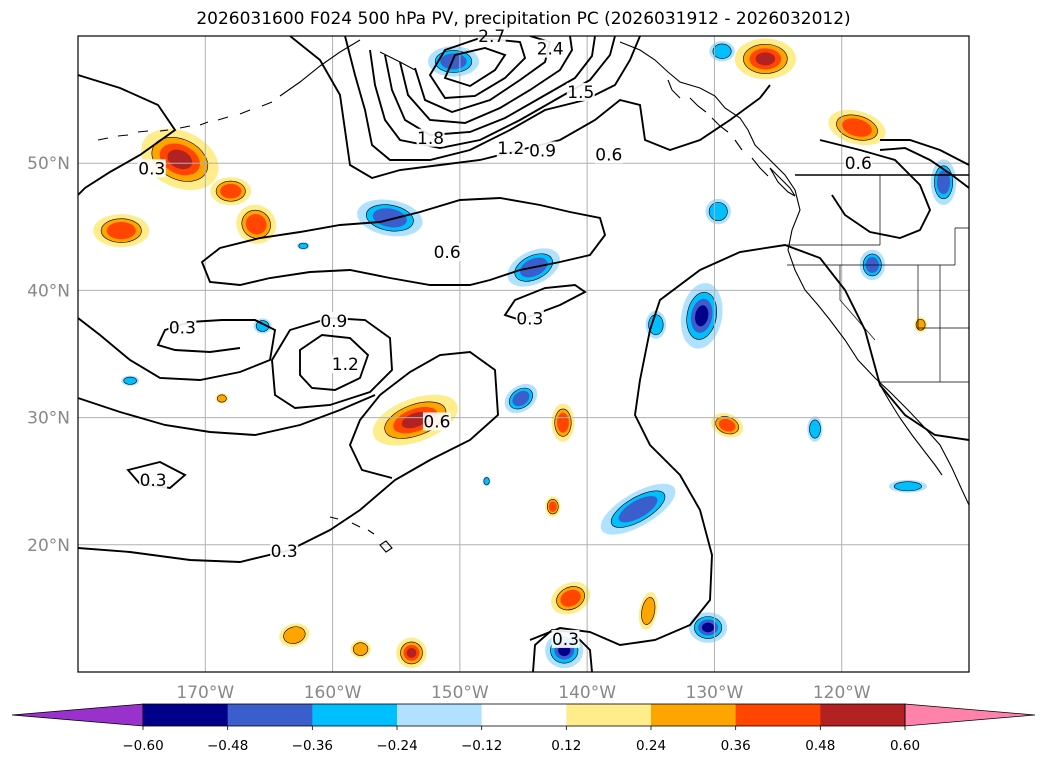 Image resolution: width=1047 pixels, height=765 pixels. What do you see at coordinates (911, 430) in the screenshot?
I see `baja-peninsula` at bounding box center [911, 430].